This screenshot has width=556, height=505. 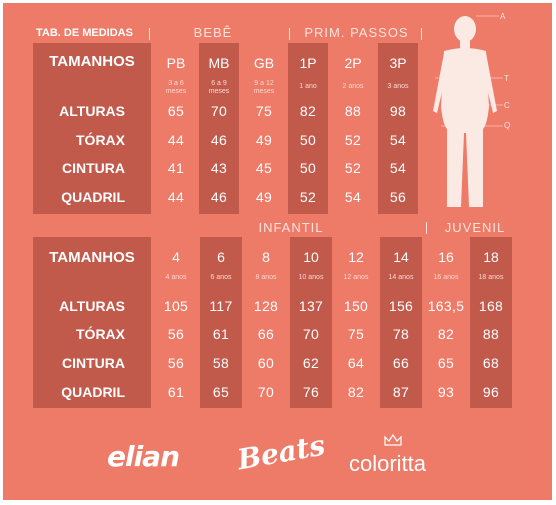 I want to click on size-mb: MB, so click(x=219, y=63).